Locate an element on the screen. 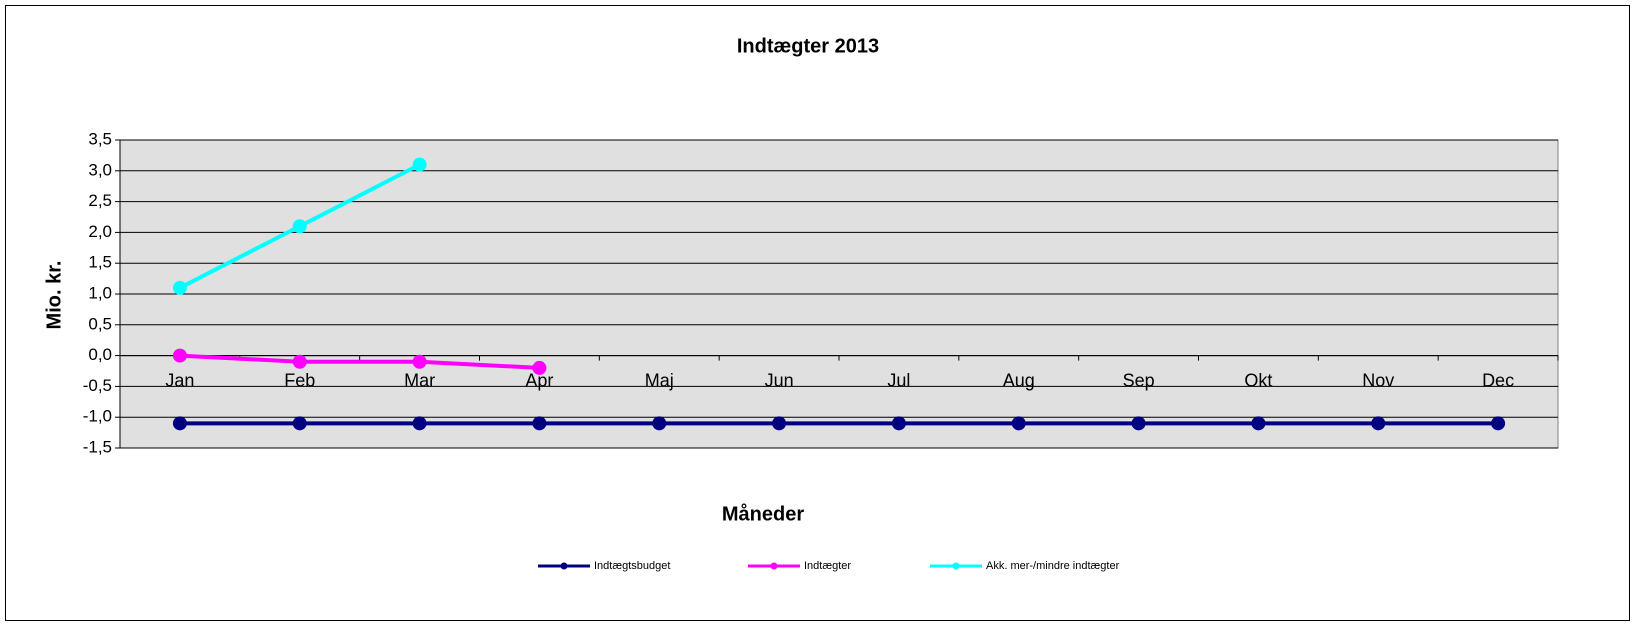 This screenshot has width=1635, height=633. x-tick-label: Nov is located at coordinates (1378, 380).